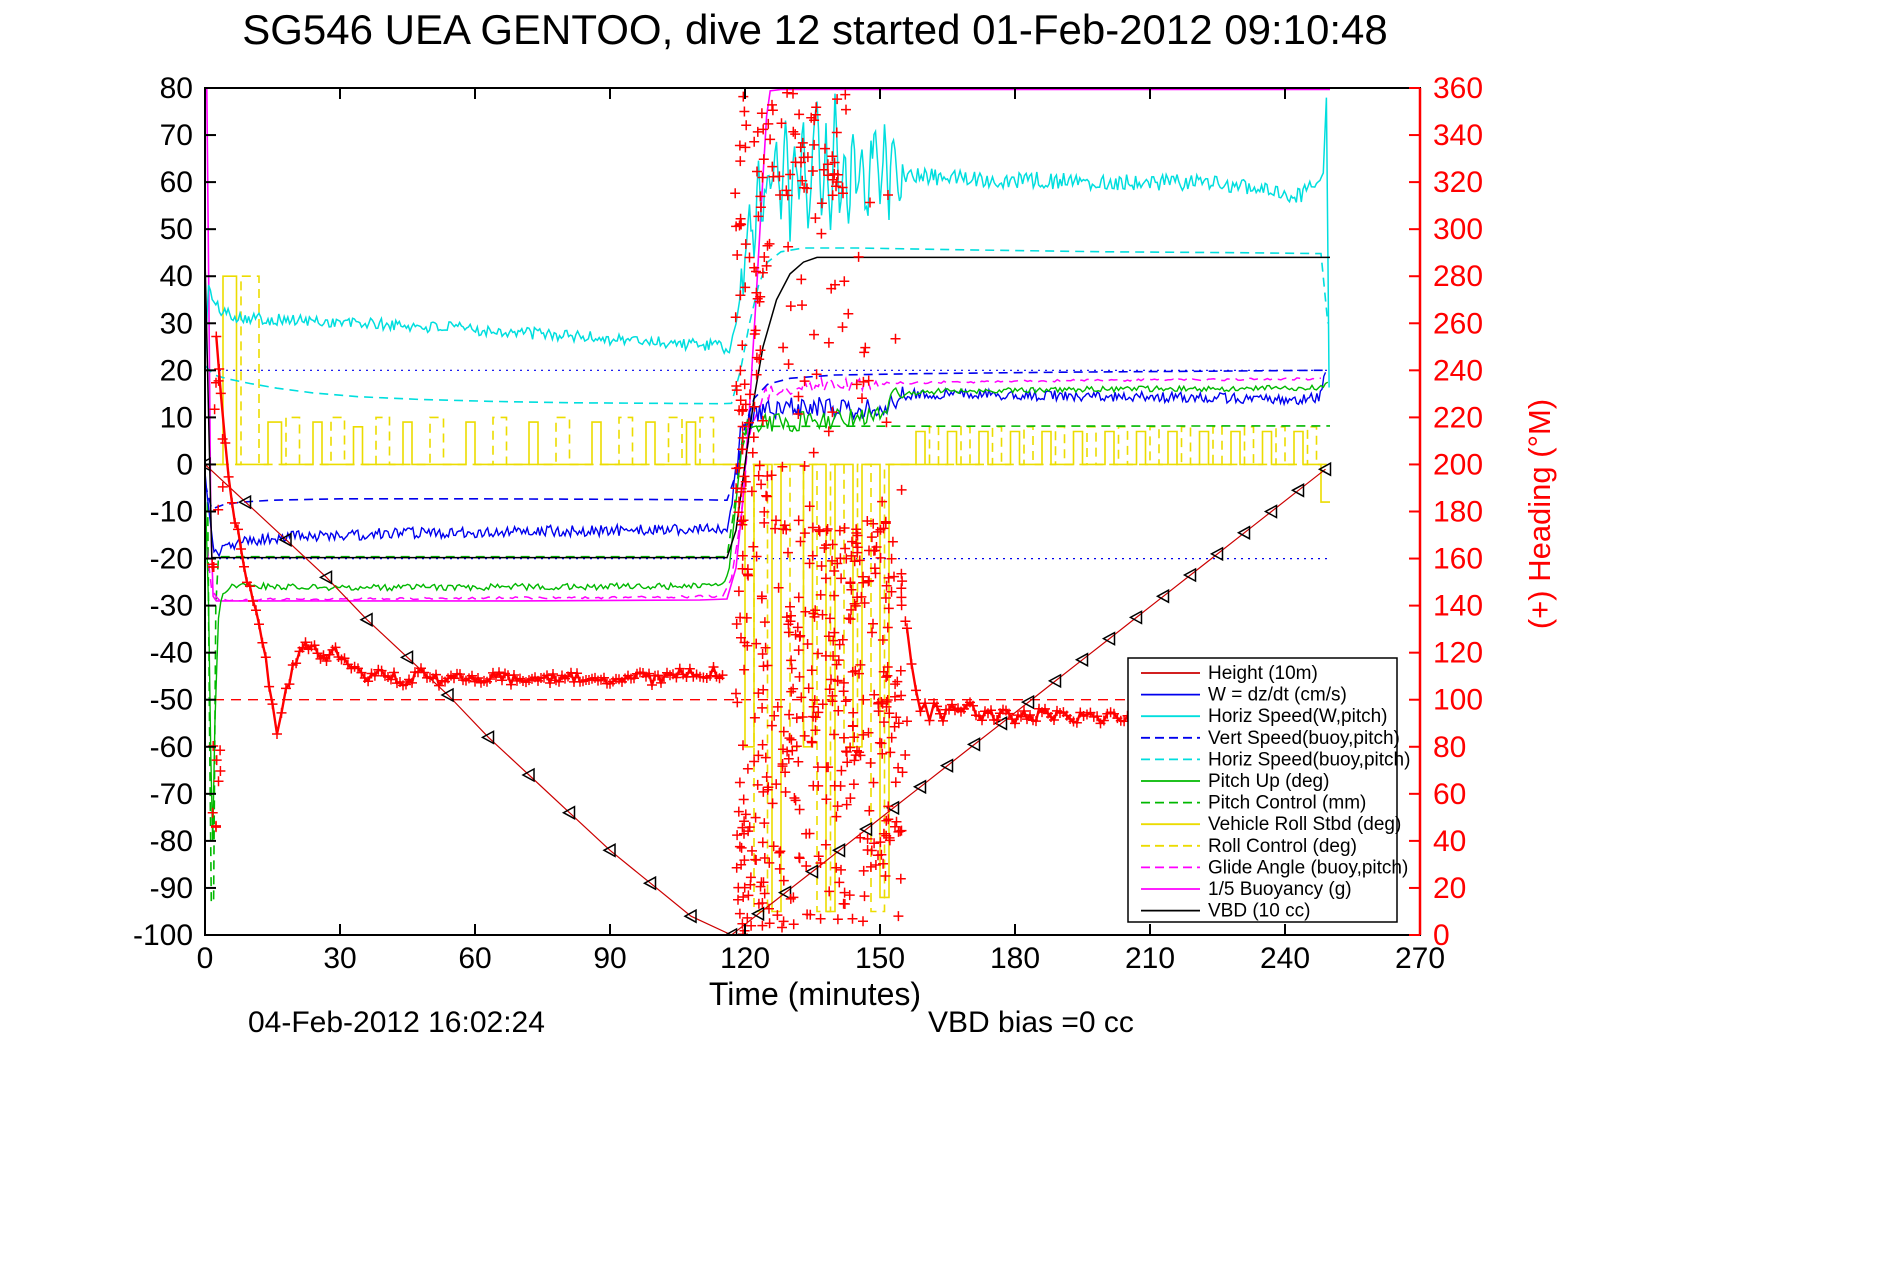  I want to click on series-horiz-speed-buoy, so click(767, 326).